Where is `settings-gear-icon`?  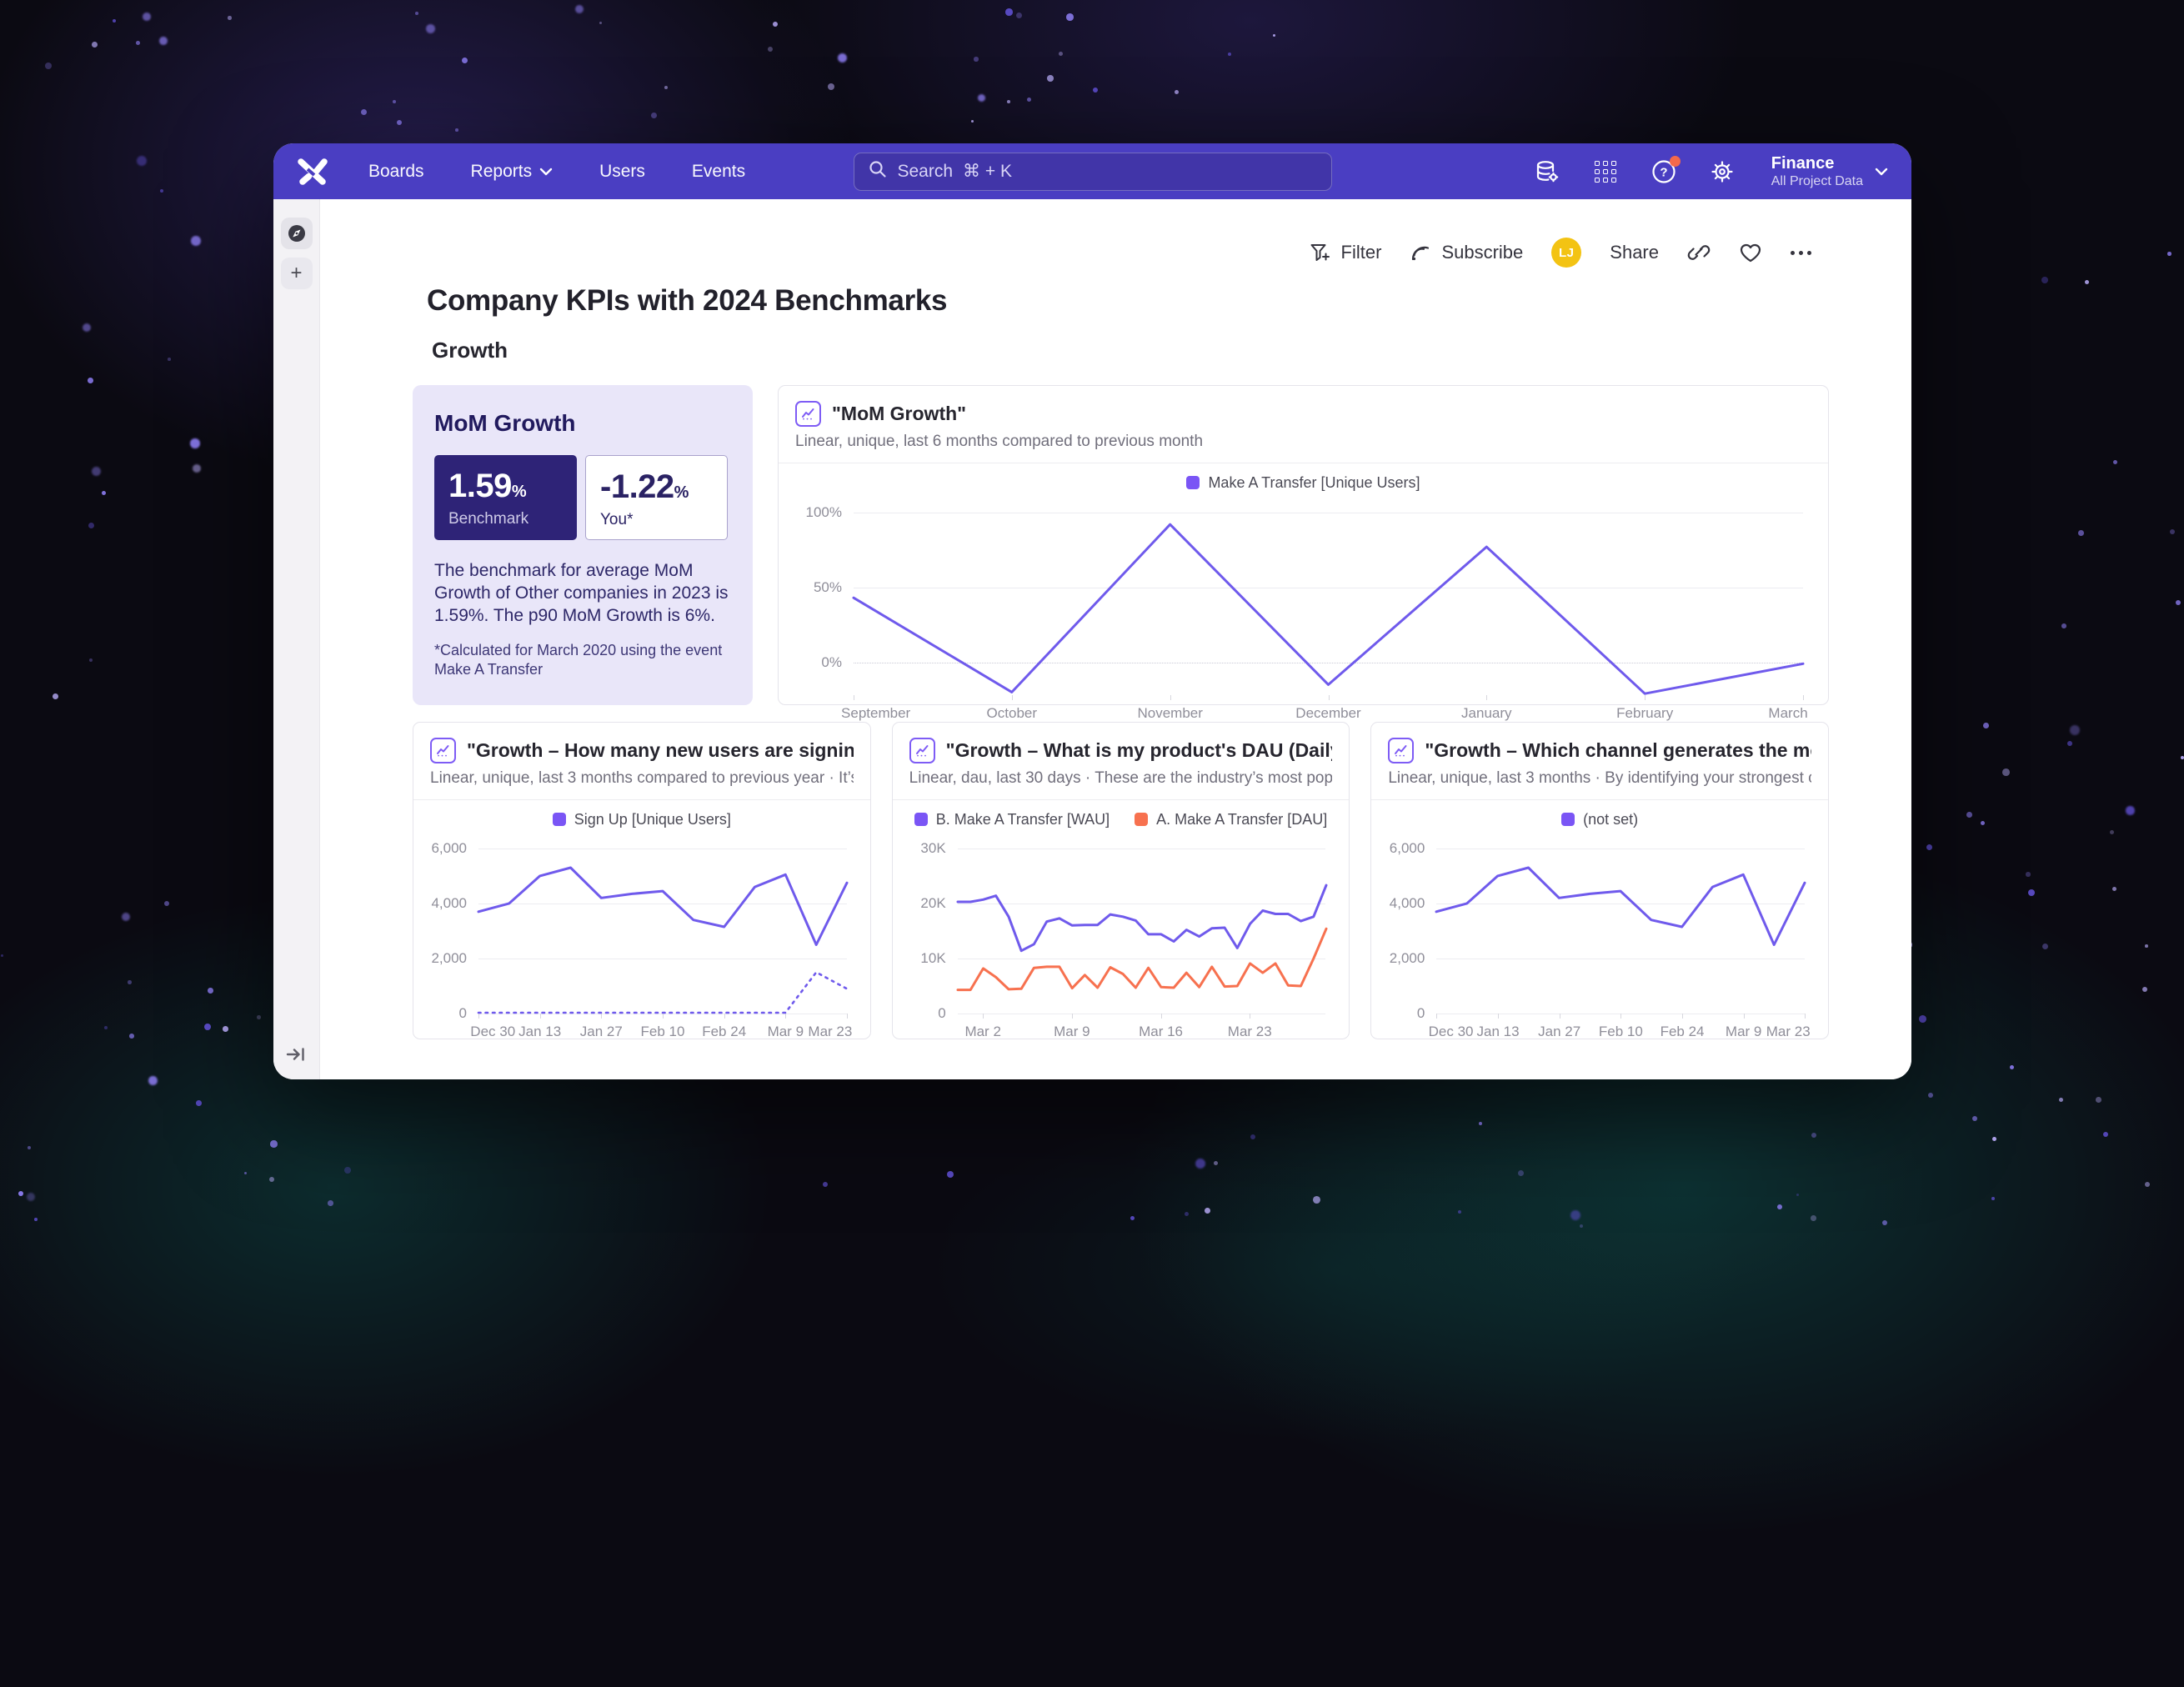 settings-gear-icon is located at coordinates (1722, 172).